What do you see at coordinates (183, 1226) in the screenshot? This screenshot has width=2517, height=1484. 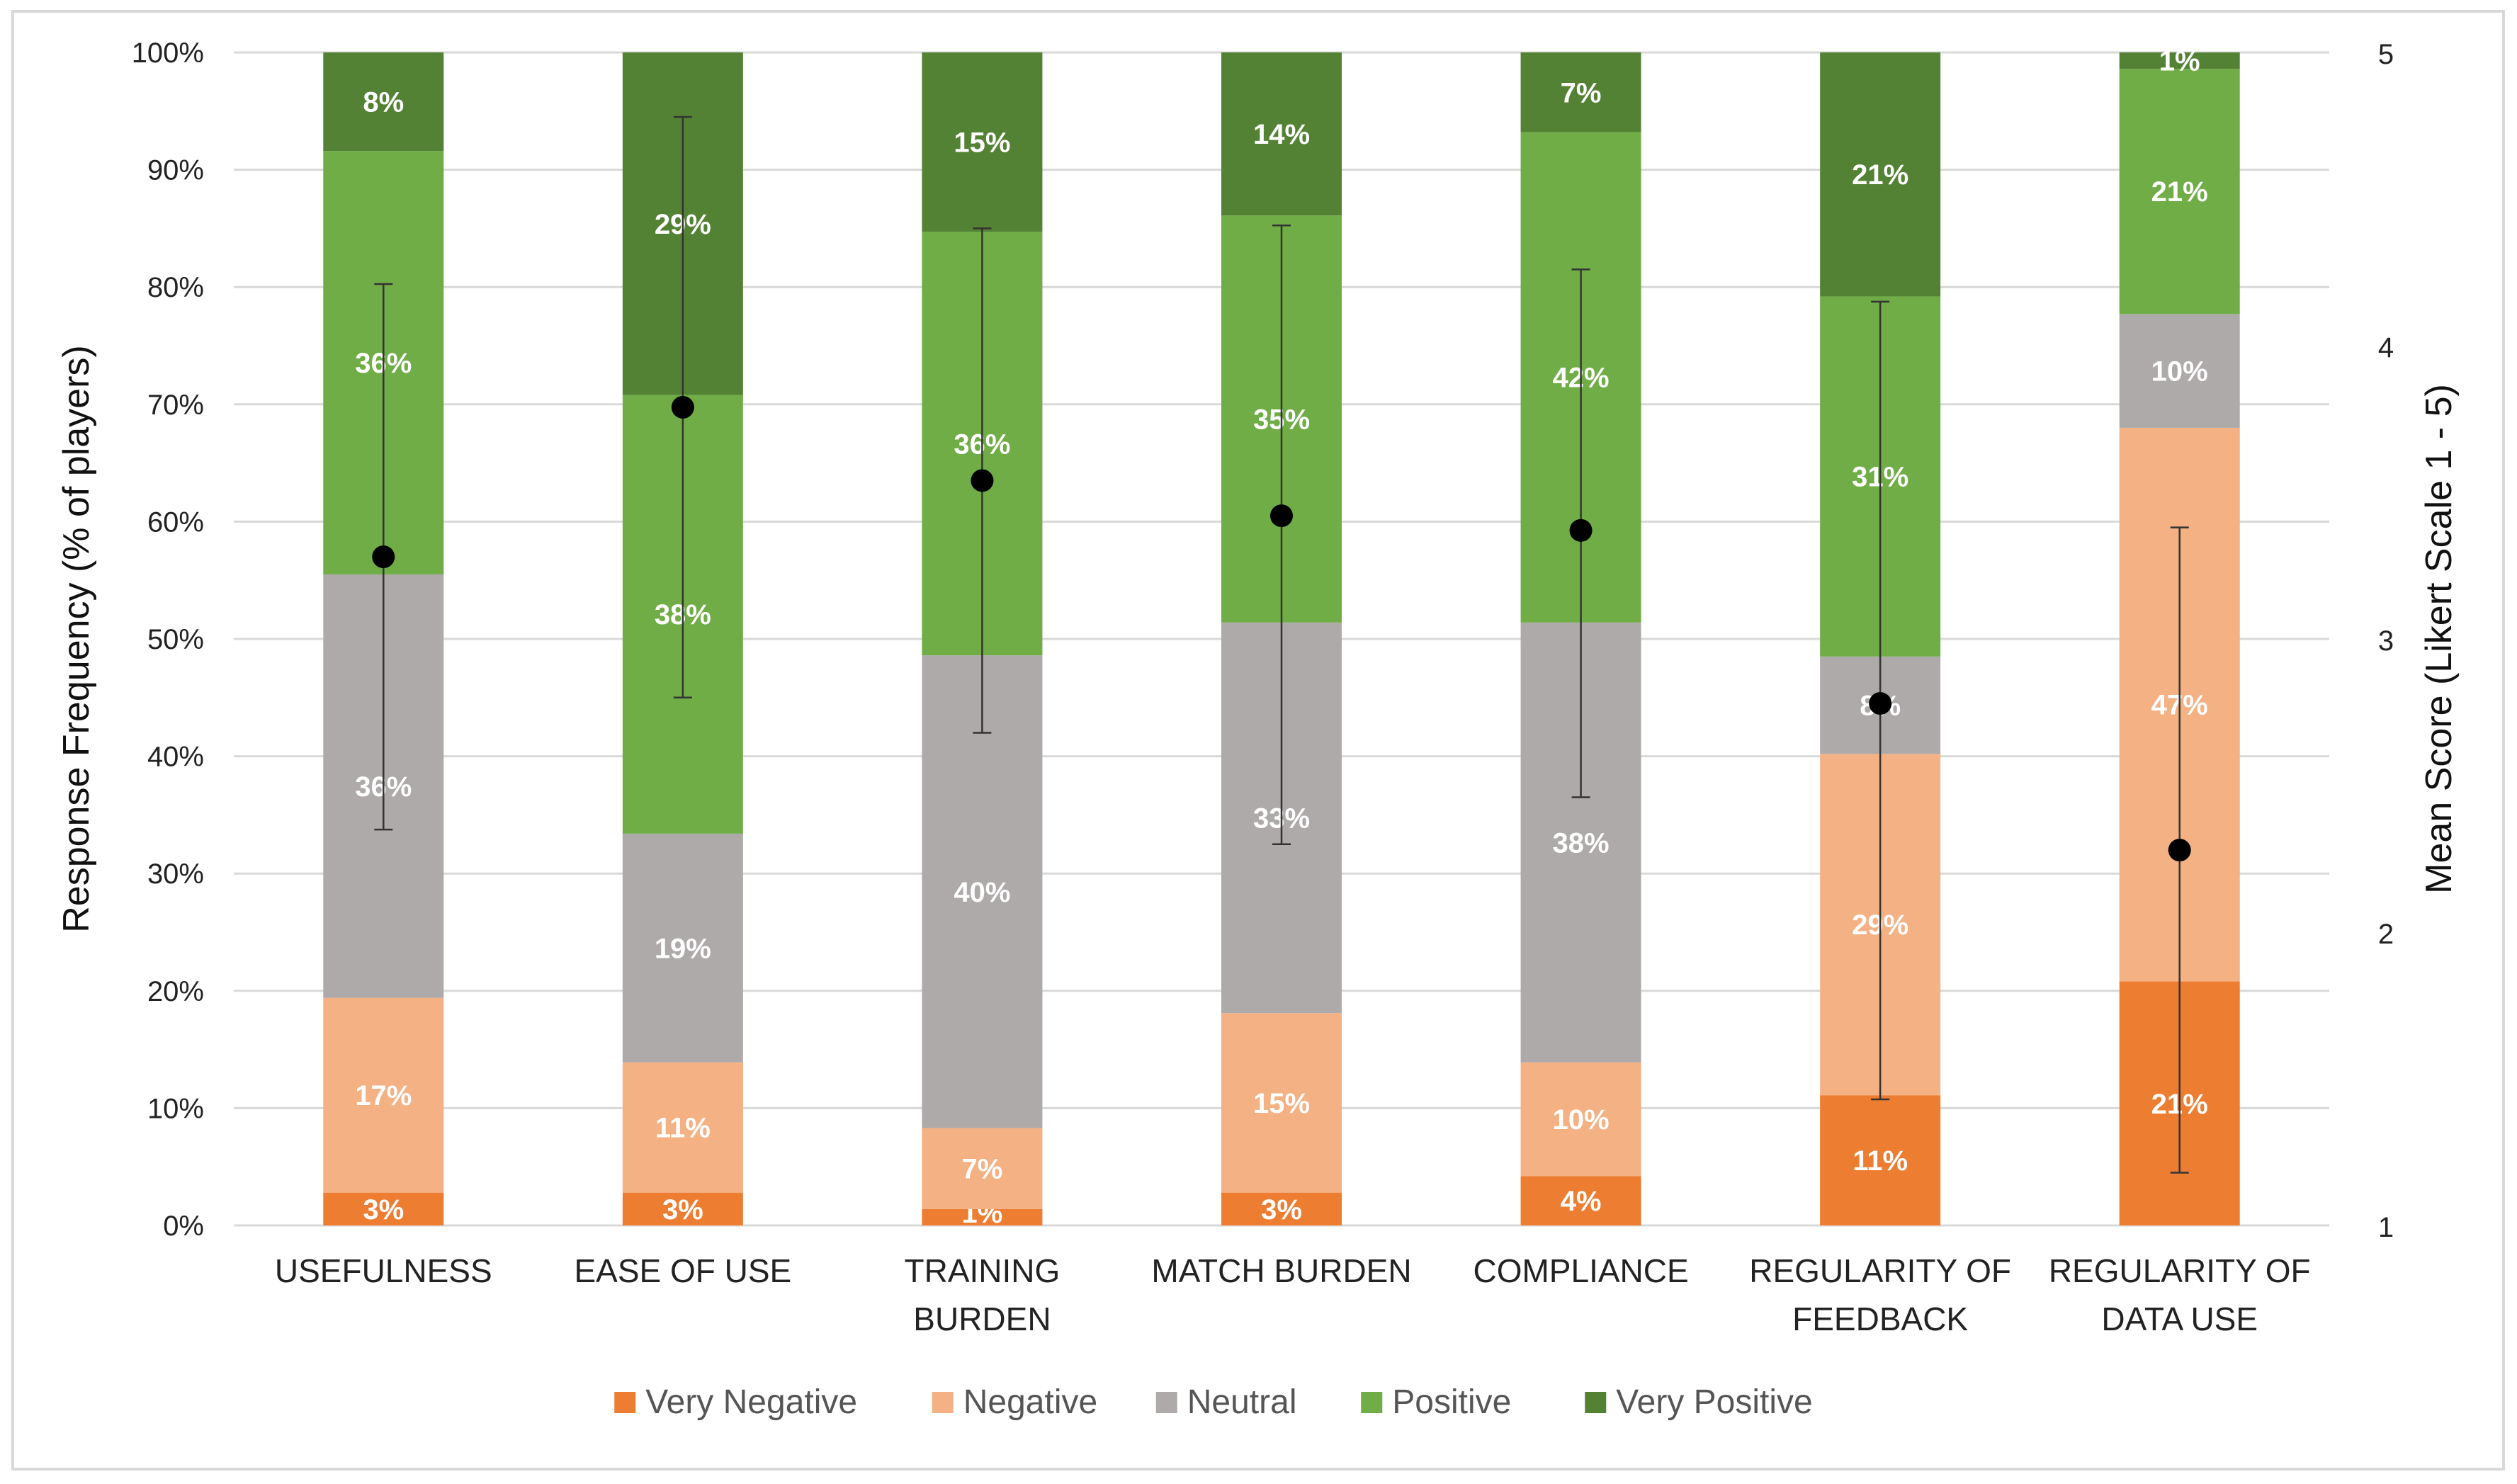 I see `y-left-tick-label: 0%` at bounding box center [183, 1226].